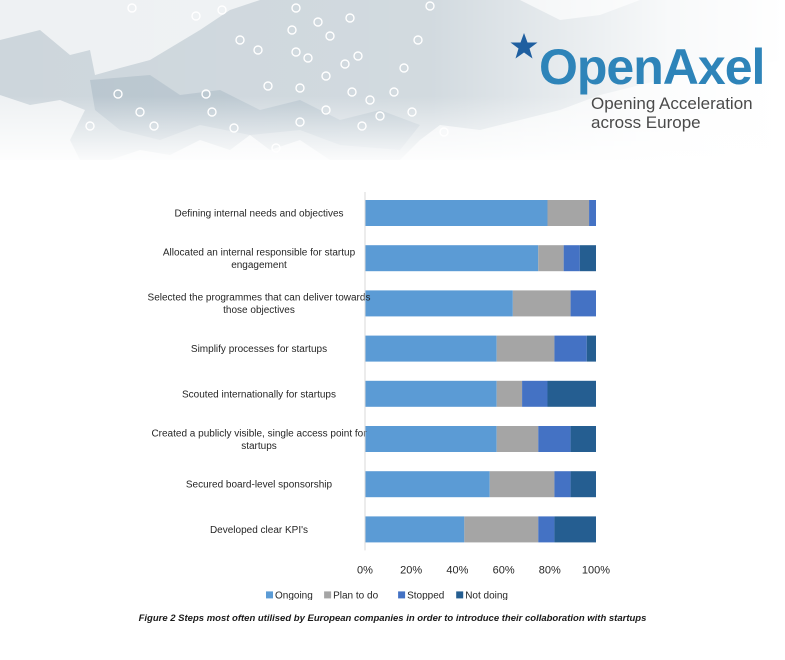 This screenshot has width=785, height=660. Describe the element at coordinates (550, 570) in the screenshot. I see `x-tick-label: 80%` at that location.